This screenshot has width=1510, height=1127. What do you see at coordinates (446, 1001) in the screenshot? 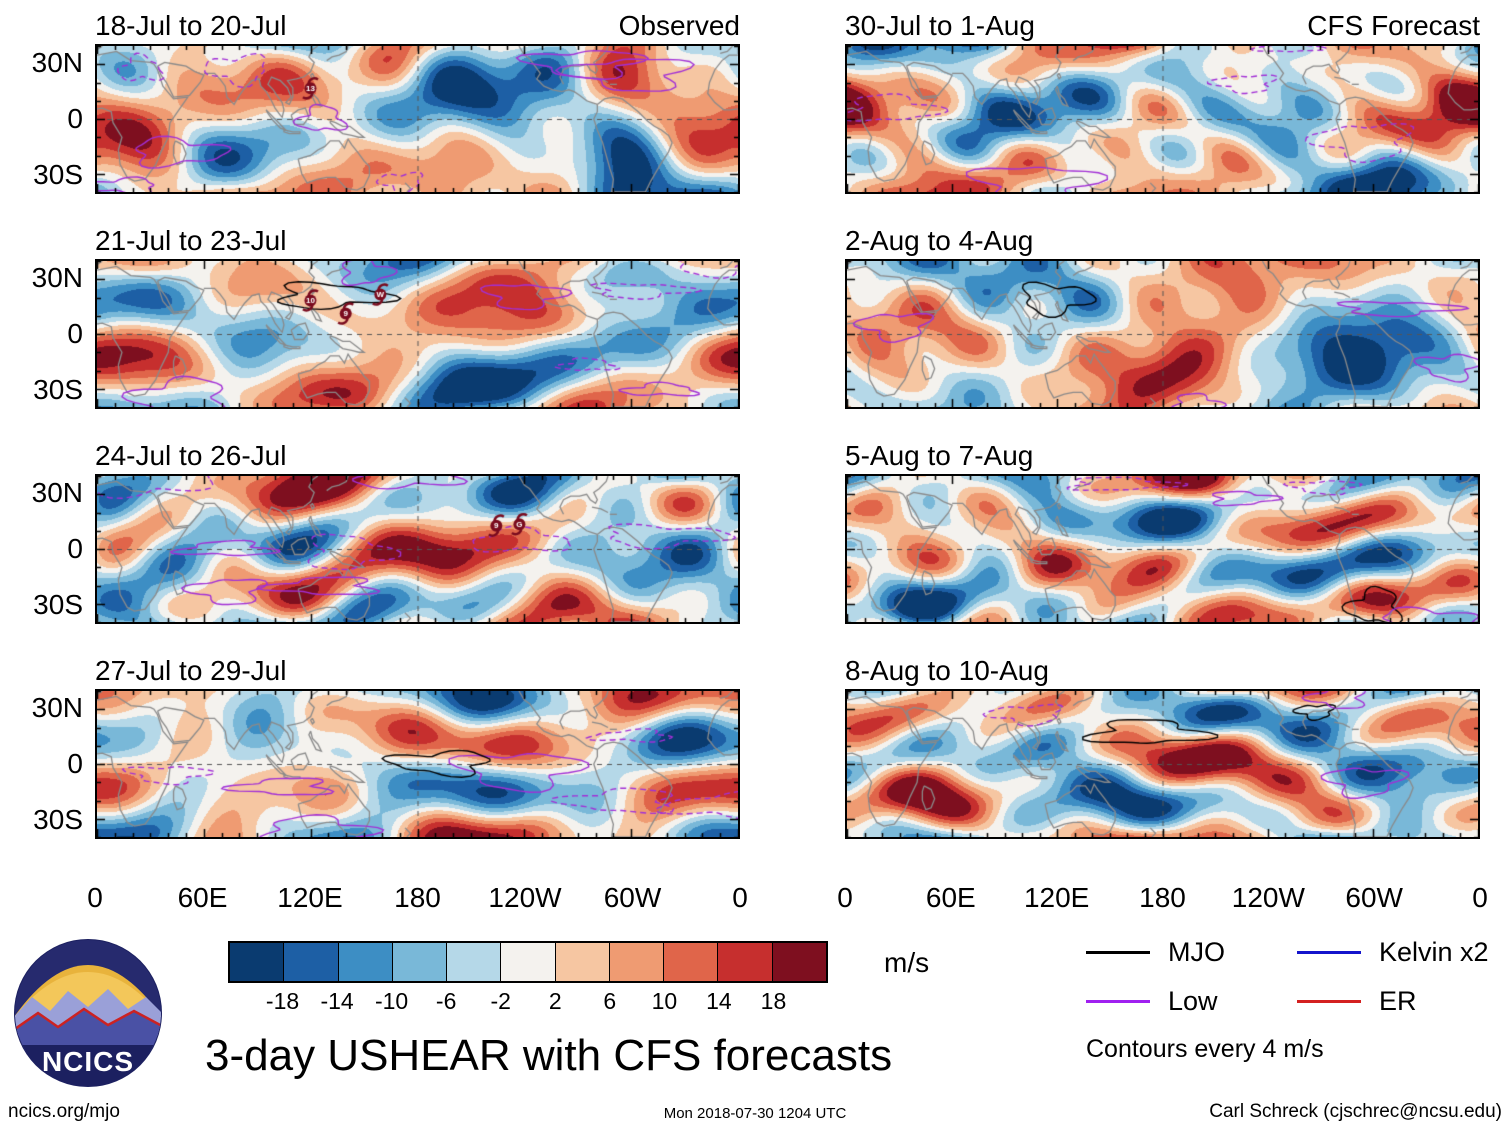
I see `colorbar-tick: -6` at bounding box center [446, 1001].